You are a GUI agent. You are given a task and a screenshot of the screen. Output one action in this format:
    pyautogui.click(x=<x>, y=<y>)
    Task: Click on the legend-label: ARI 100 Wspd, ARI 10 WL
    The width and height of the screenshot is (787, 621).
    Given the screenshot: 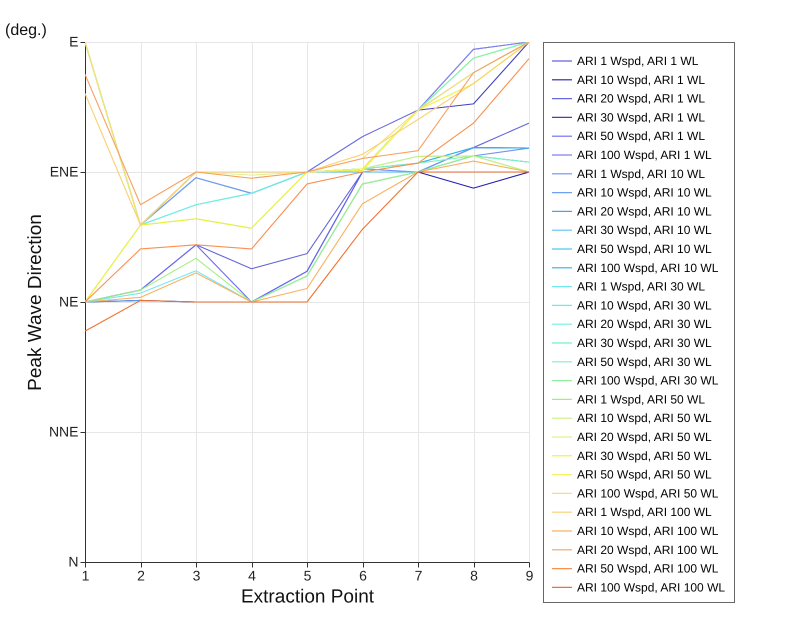 What is the action you would take?
    pyautogui.click(x=648, y=267)
    